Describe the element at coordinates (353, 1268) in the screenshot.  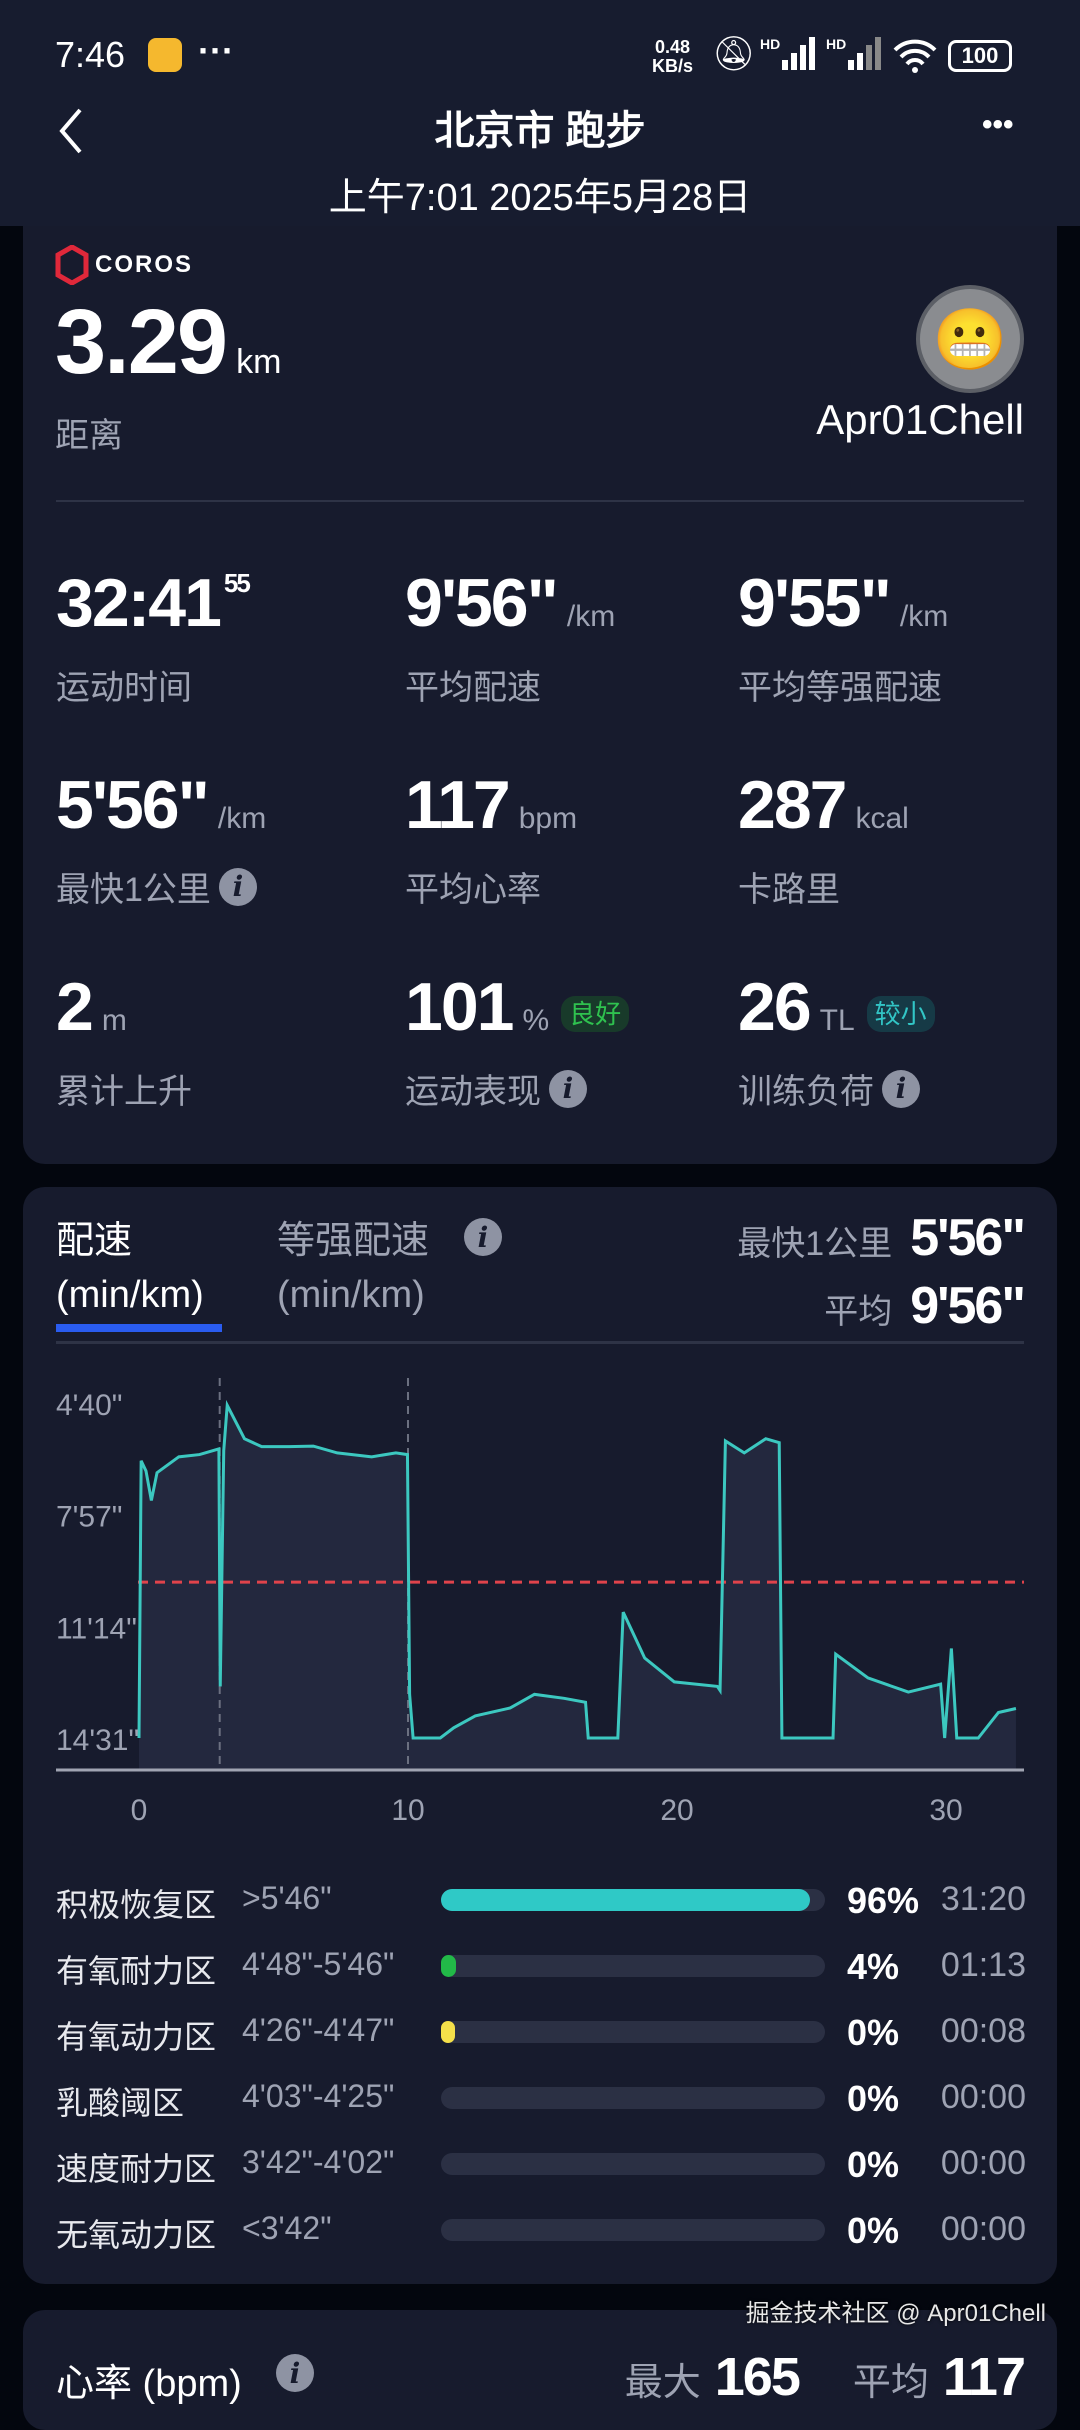
I see `tab-grade-adjusted-pace: 等强配速 (min/km)` at that location.